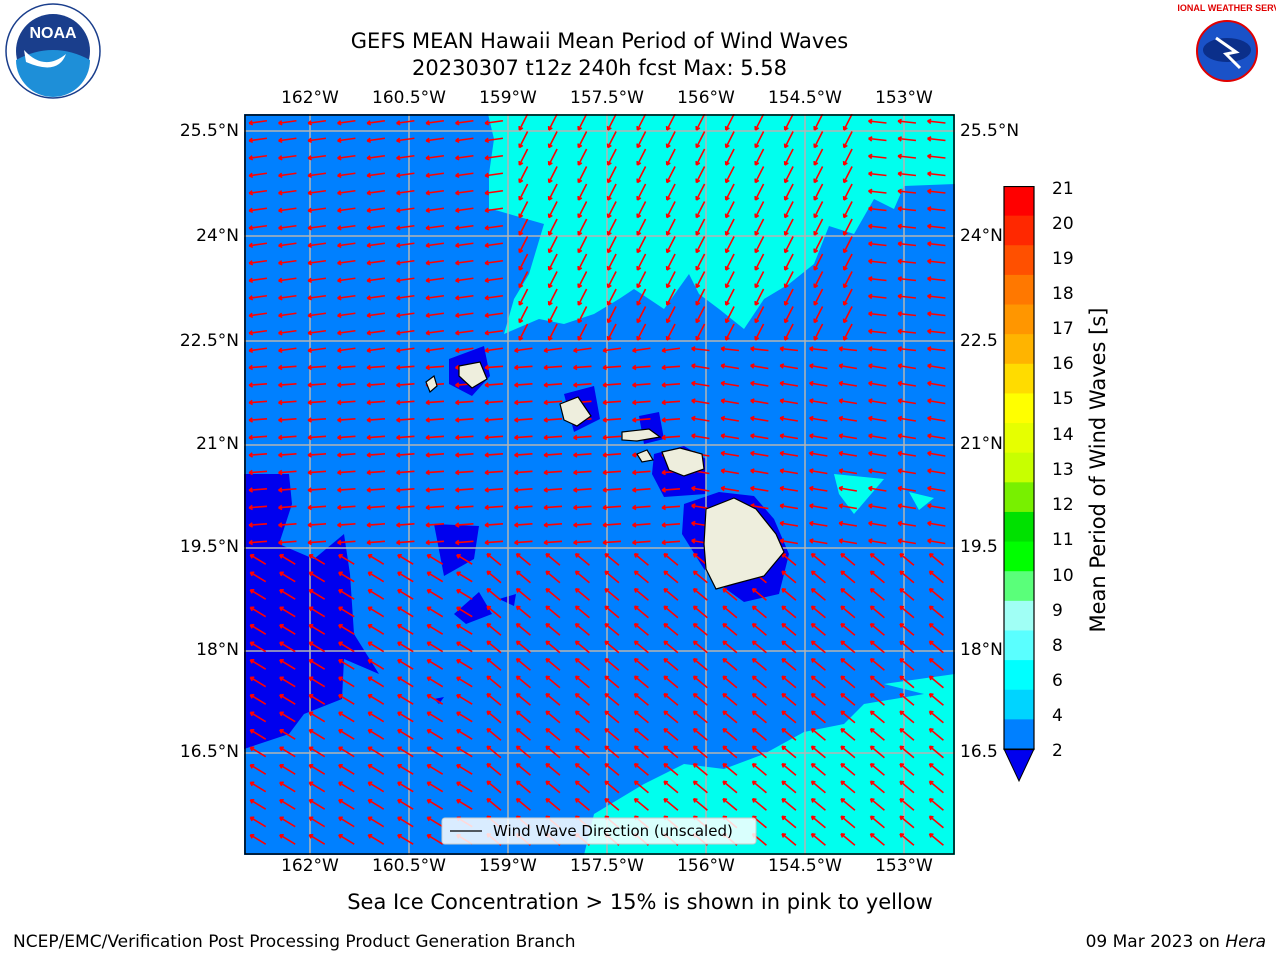  What do you see at coordinates (706, 866) in the screenshot?
I see `lon-tick-bottom: 156°W` at bounding box center [706, 866].